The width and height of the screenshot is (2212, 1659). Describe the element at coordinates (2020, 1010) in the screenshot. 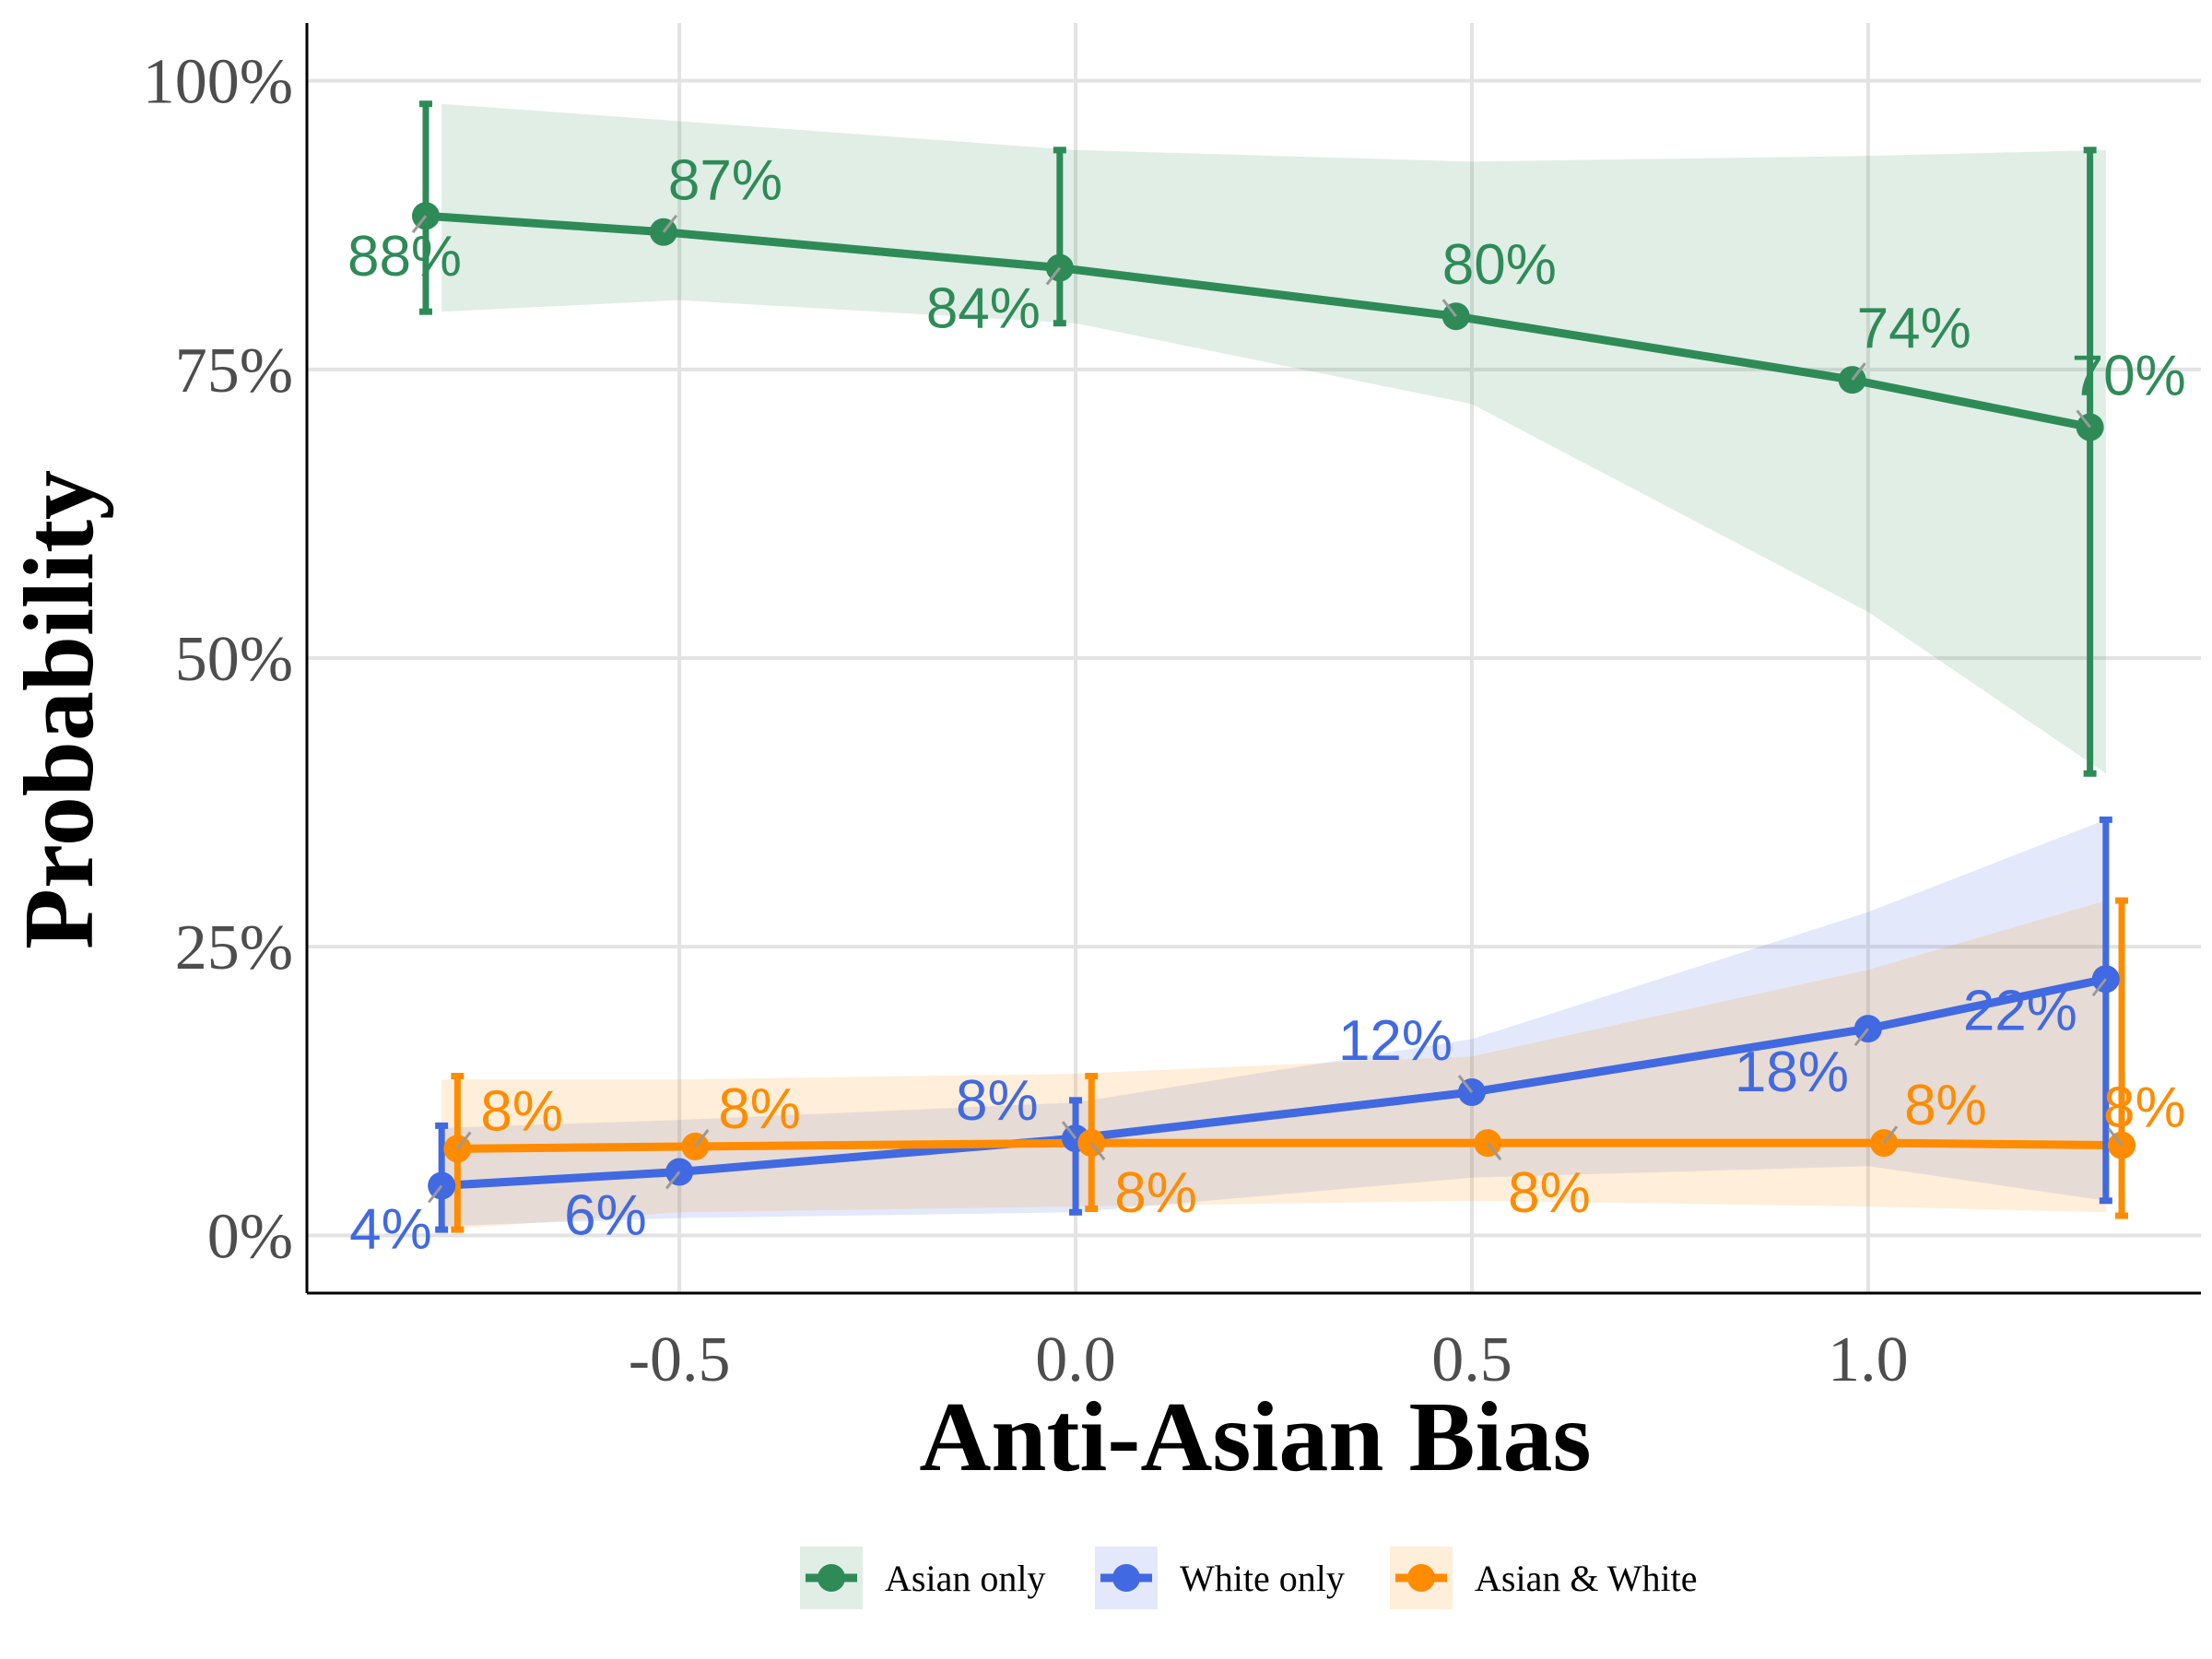

I see `white-only-data-label: 22%` at that location.